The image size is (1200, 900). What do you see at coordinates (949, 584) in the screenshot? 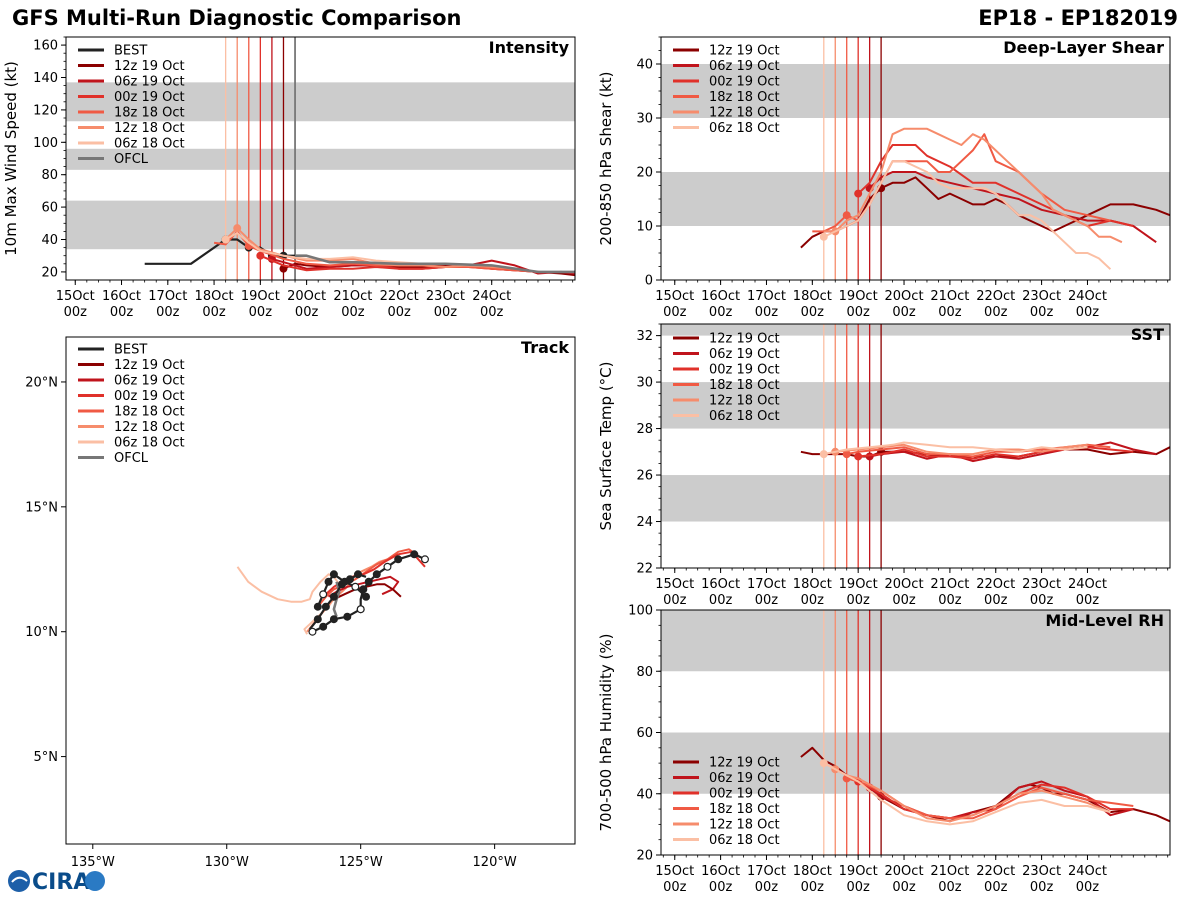
I see `x-tick-label: 21Oct` at bounding box center [949, 584].